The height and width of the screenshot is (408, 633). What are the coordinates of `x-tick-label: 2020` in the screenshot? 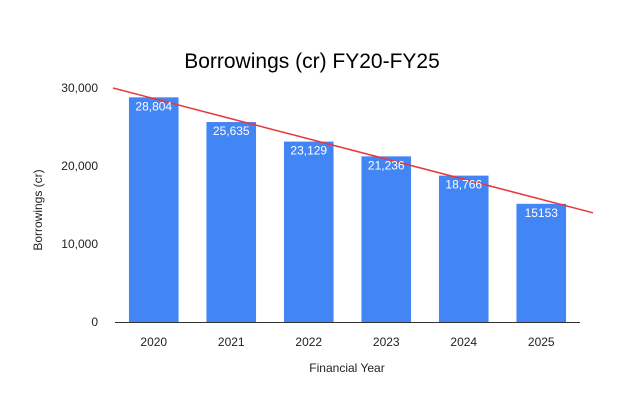 It's located at (153, 342).